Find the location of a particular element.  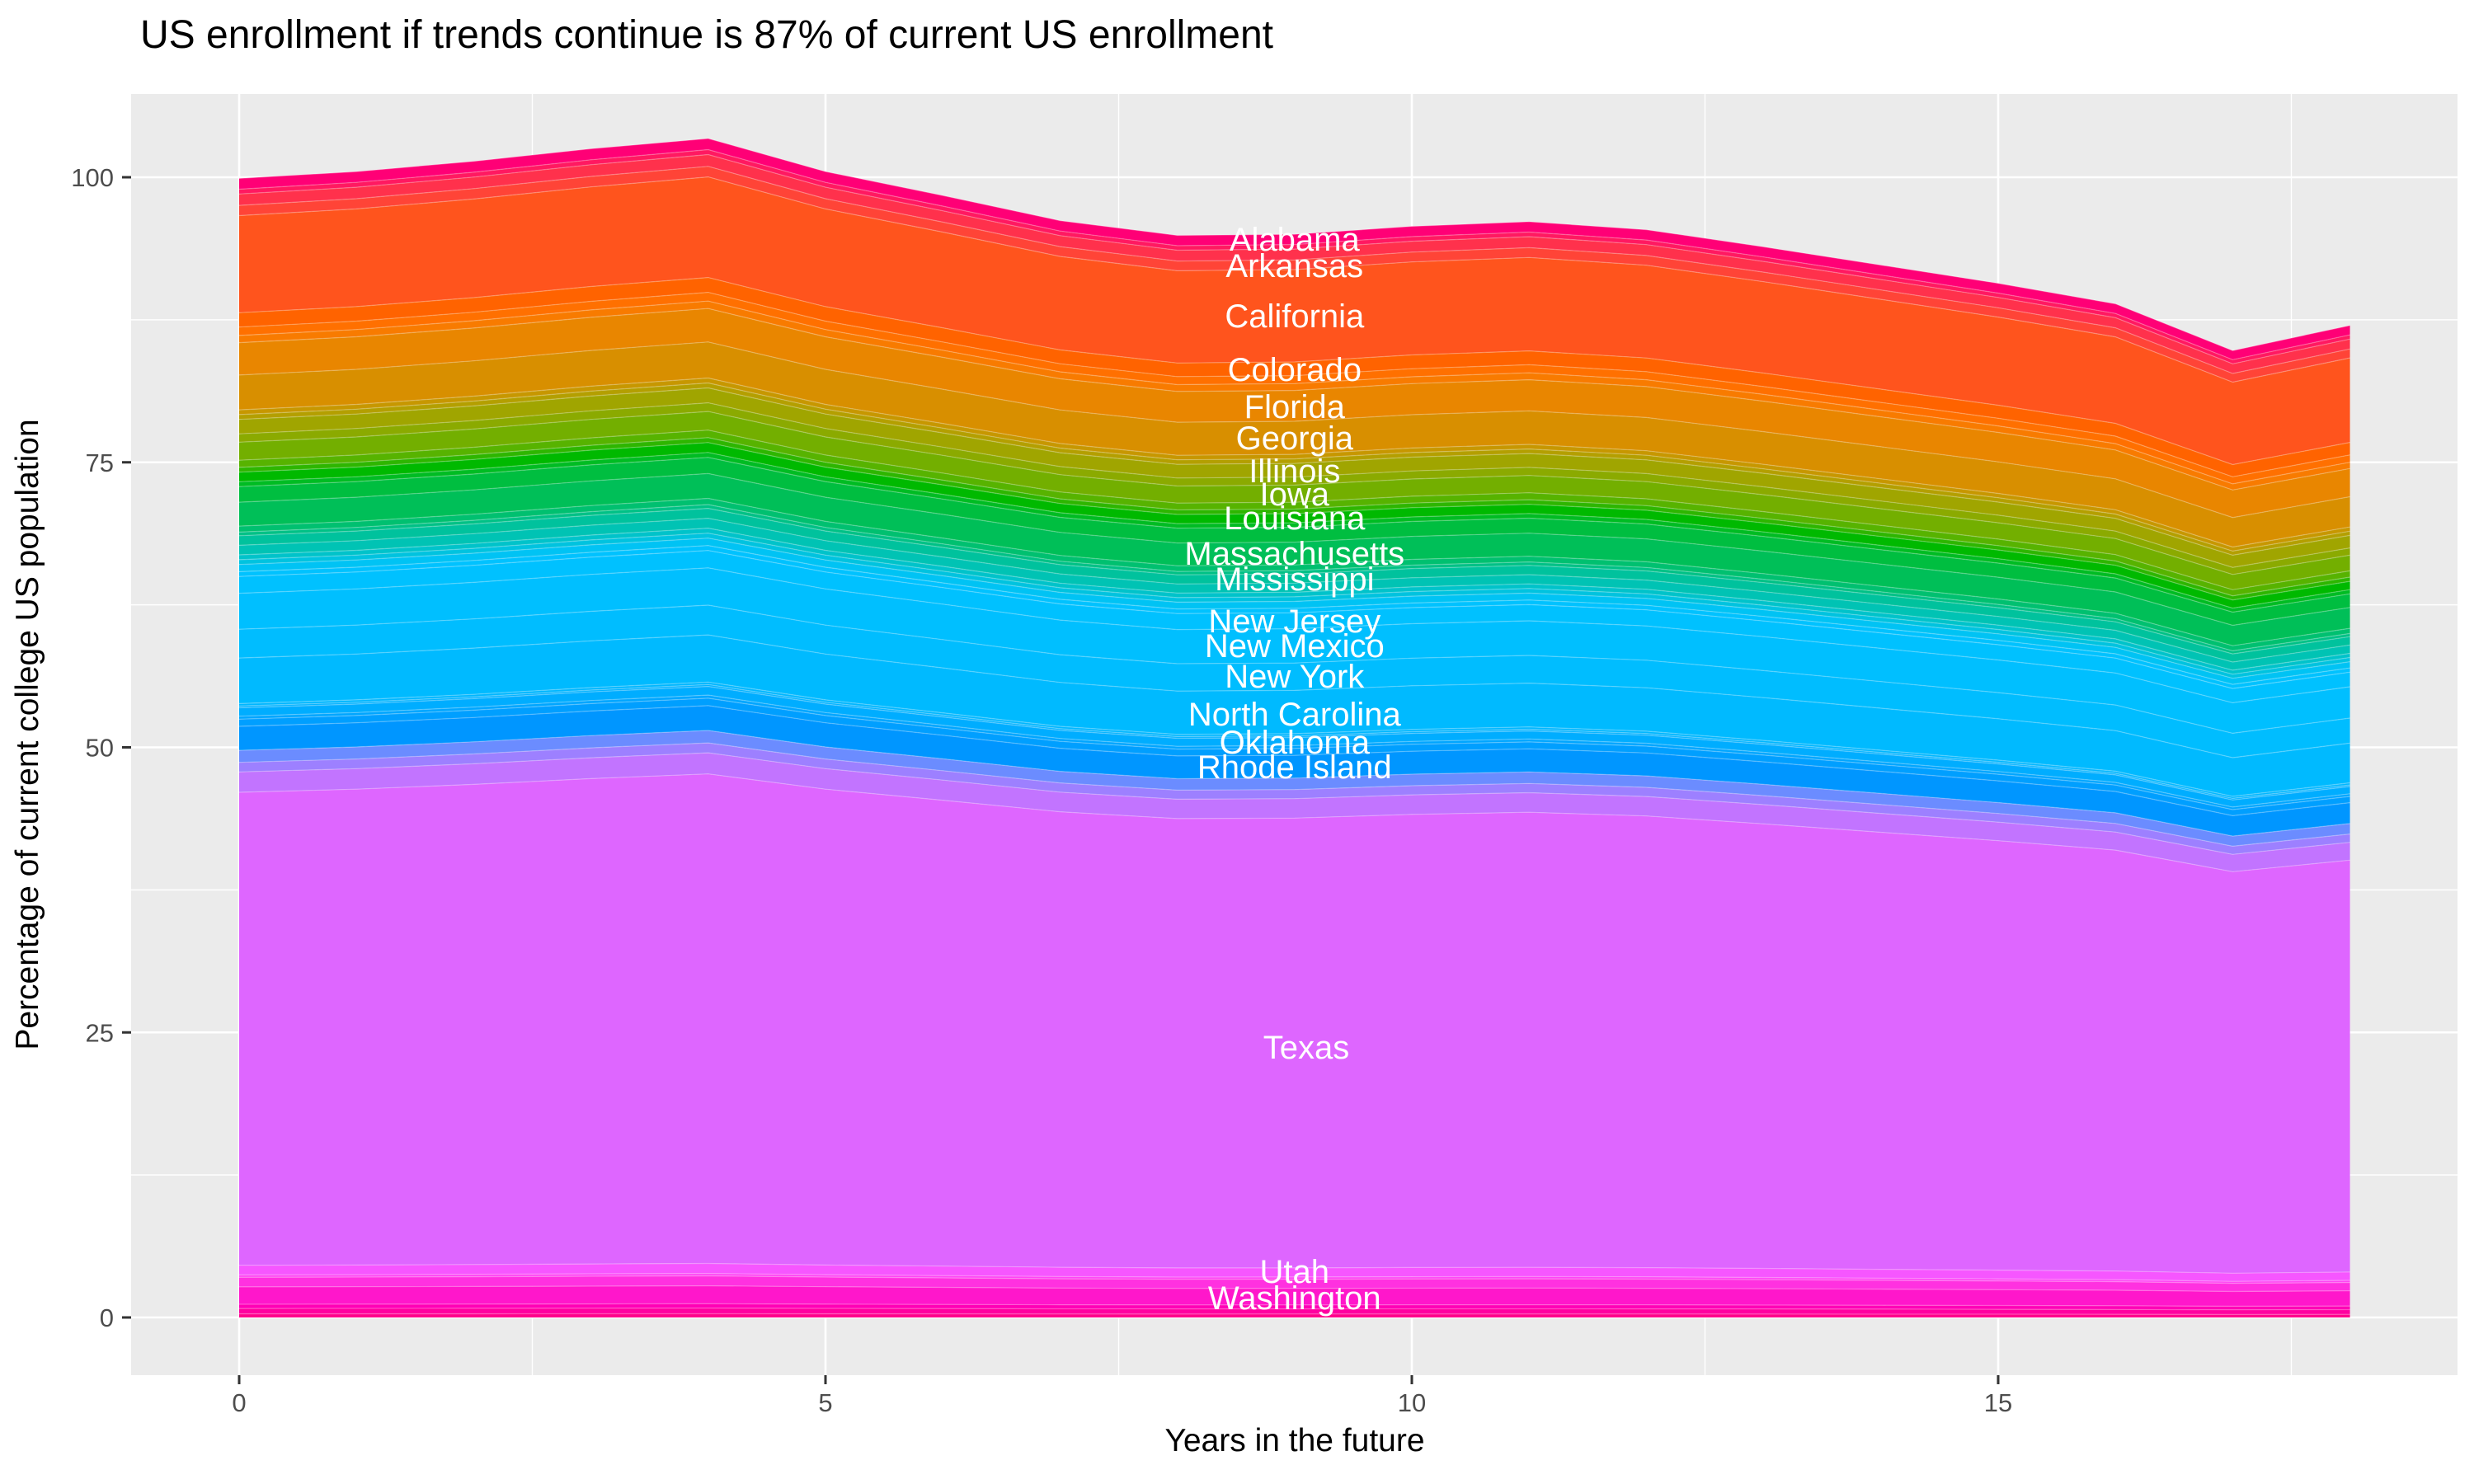

state-label-louisiana: Louisiana is located at coordinates (1295, 518).